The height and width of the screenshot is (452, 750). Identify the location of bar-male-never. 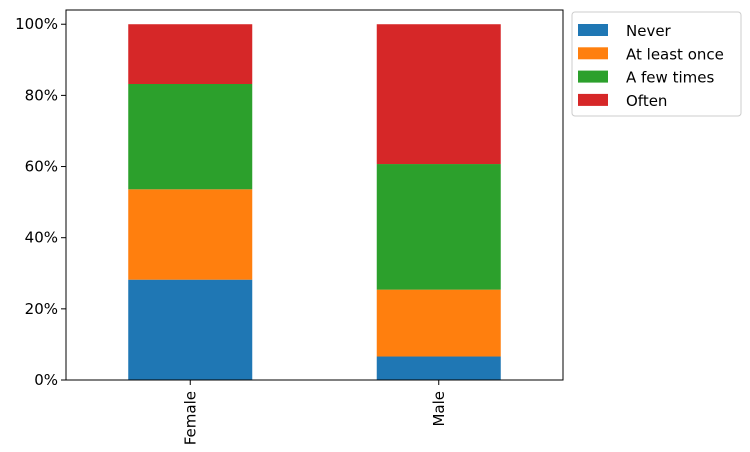
(438, 368).